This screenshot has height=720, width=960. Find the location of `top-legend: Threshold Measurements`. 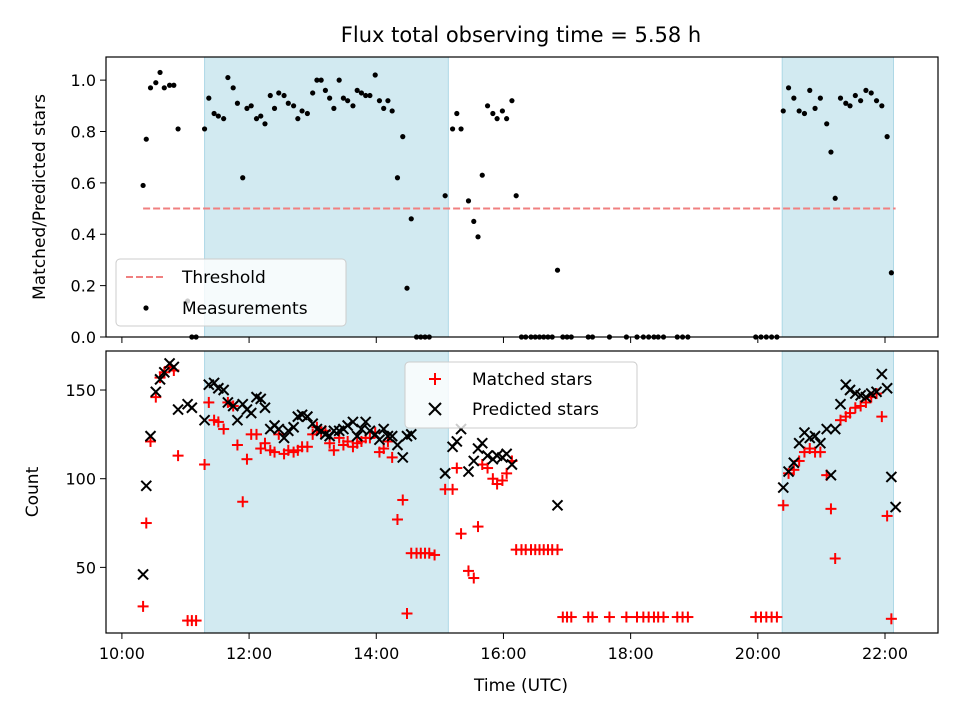

top-legend: Threshold Measurements is located at coordinates (231, 292).